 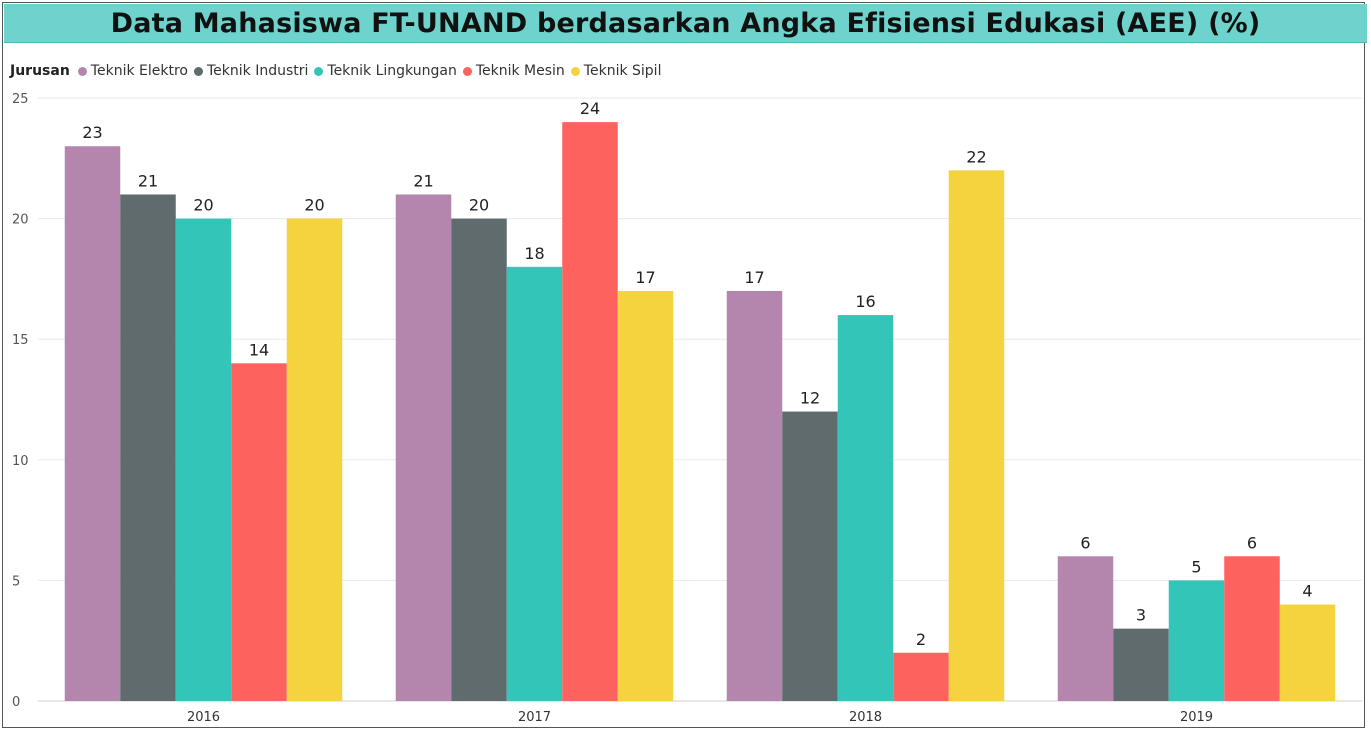 What do you see at coordinates (590, 412) in the screenshot?
I see `bar-2017-teknik-mesin` at bounding box center [590, 412].